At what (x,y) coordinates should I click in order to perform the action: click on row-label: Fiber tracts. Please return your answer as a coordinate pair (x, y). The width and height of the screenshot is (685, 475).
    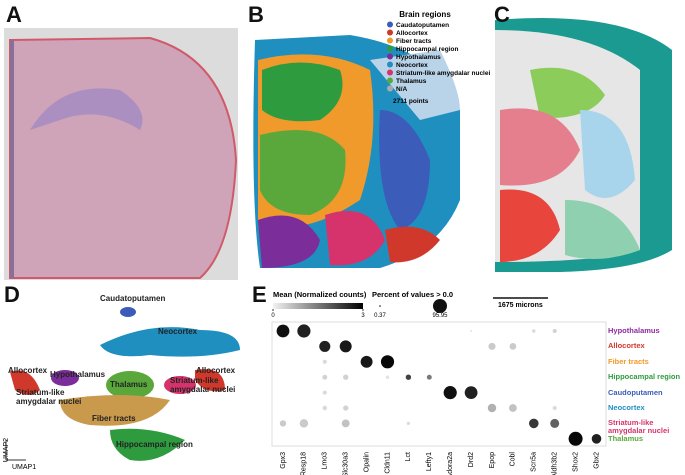
    Looking at the image, I should click on (628, 361).